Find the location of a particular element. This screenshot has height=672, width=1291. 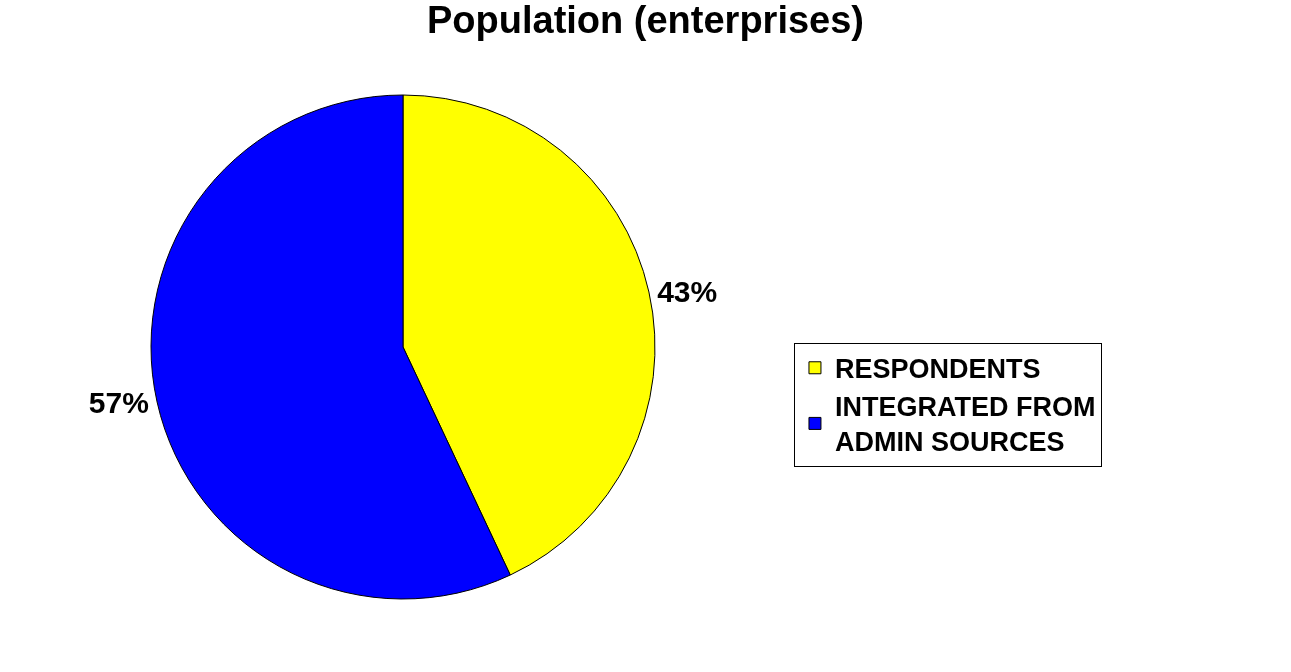

legend-label: INTEGRATED FROM ADMIN SOURCES is located at coordinates (965, 425).